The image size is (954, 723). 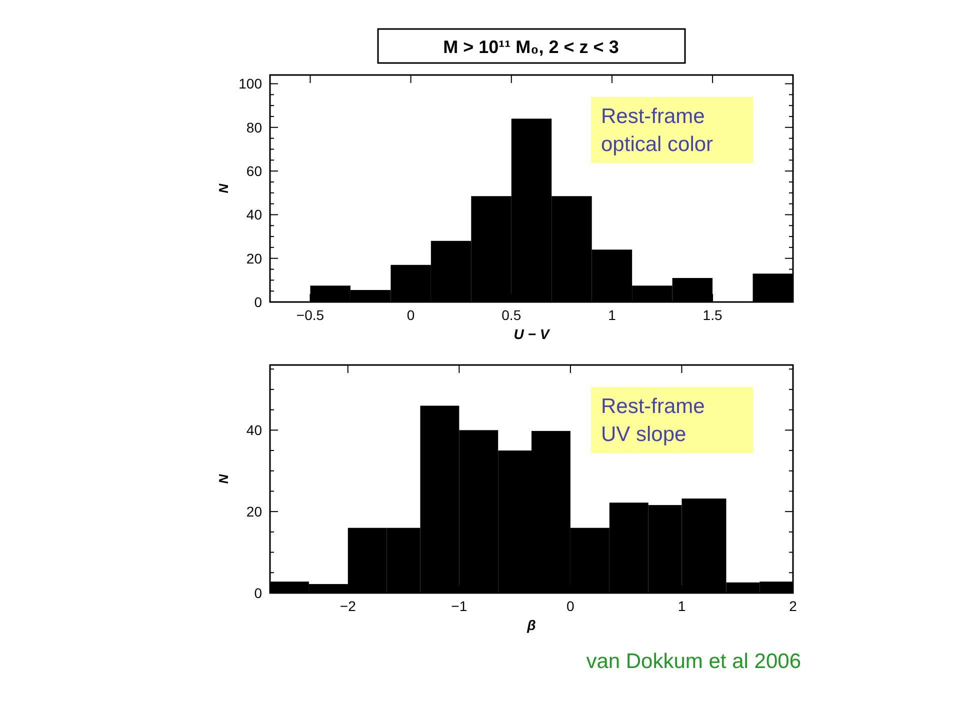 I want to click on text: van Dokkum et al 2006, so click(x=693, y=661).